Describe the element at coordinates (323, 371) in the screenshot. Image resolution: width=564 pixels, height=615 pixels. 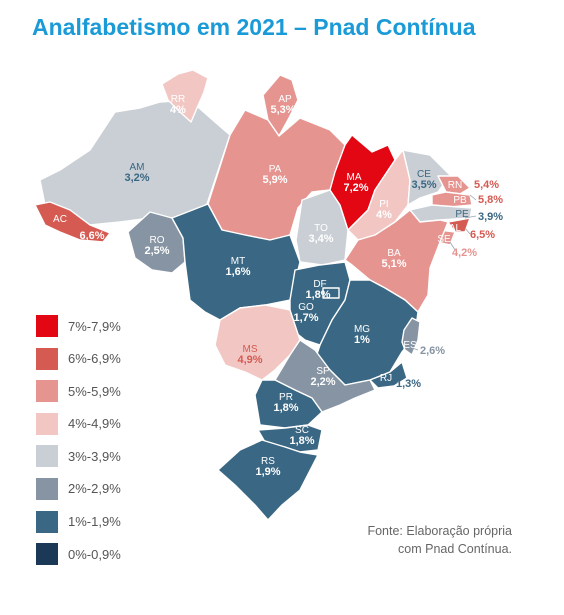
I see `sigla-sp: SP` at that location.